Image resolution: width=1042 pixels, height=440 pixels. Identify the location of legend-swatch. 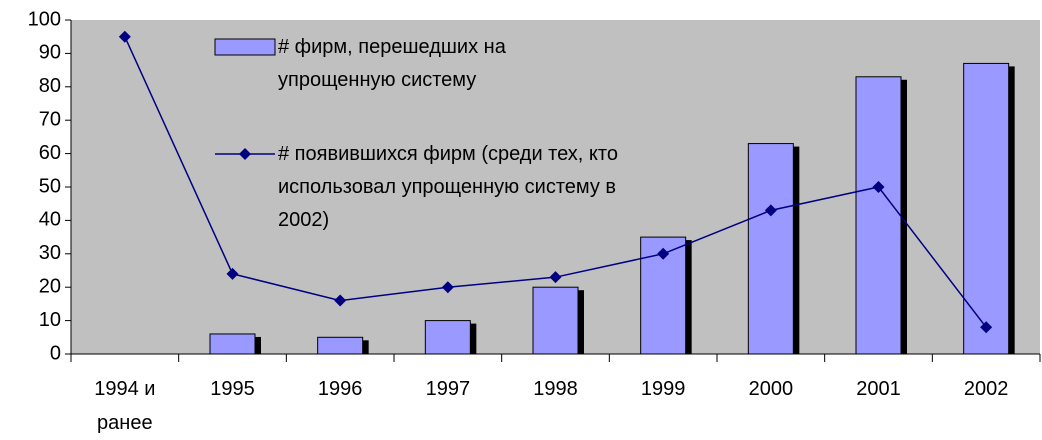
(245, 47).